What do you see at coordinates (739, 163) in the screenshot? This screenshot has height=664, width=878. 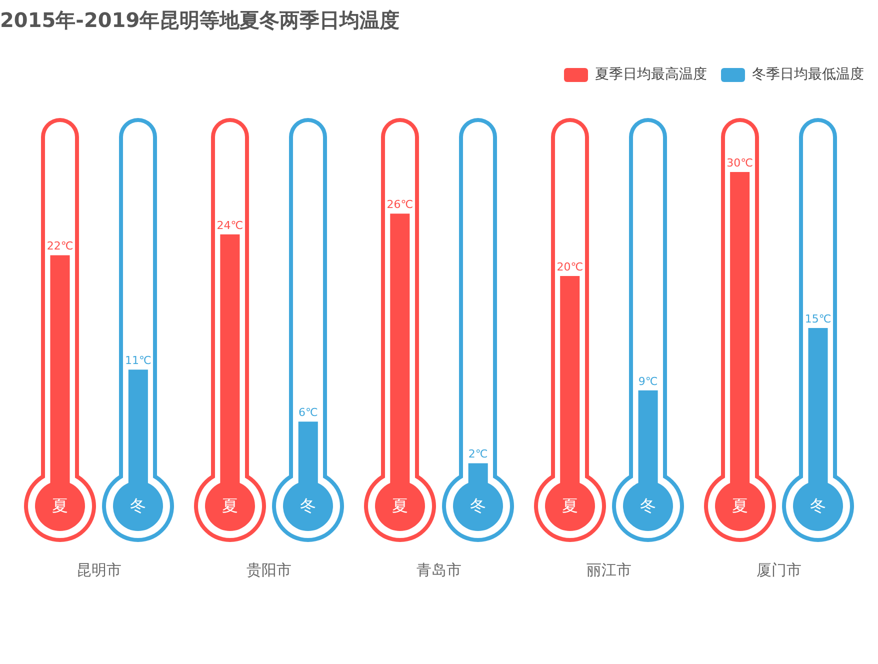 I see `data-label: 30℃` at bounding box center [739, 163].